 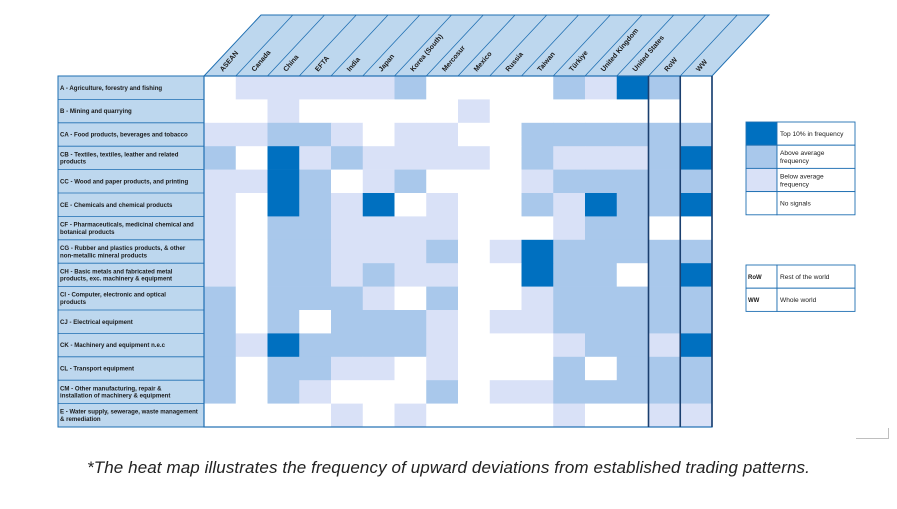 What do you see at coordinates (116, 205) in the screenshot?
I see `row-label: CE - Chemicals and chemical products` at bounding box center [116, 205].